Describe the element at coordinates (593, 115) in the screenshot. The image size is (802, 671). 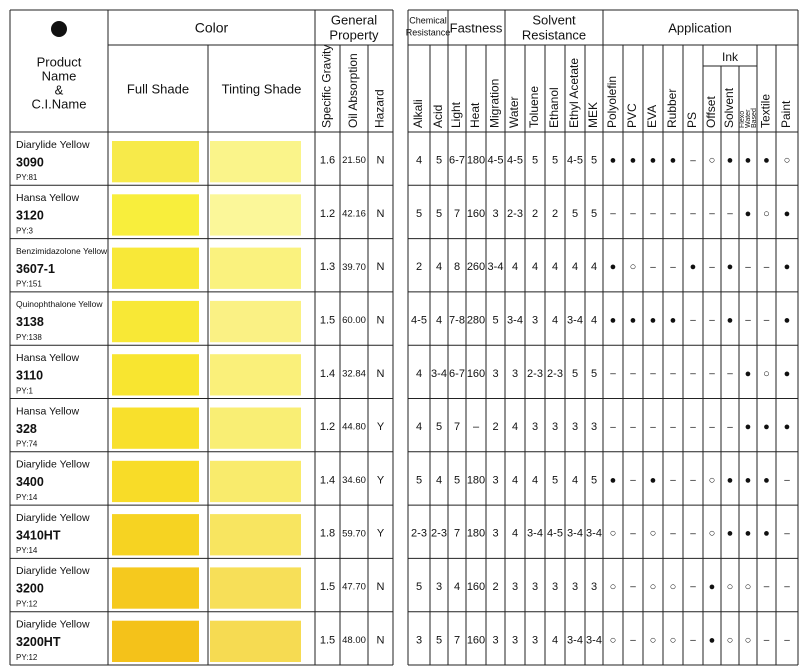
I see `column-header: MEK` at that location.